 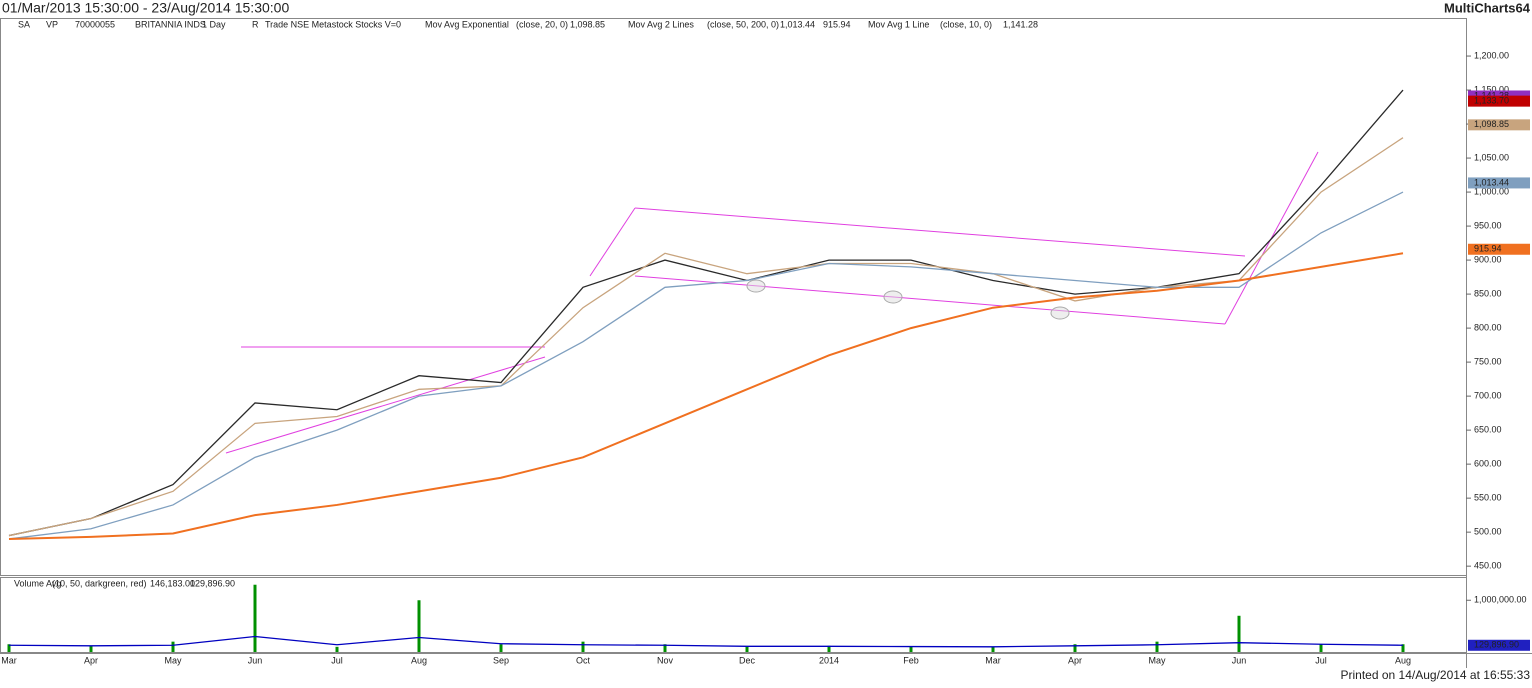 What do you see at coordinates (1491, 101) in the screenshot?
I see `price-marker-label: 1,133.70` at bounding box center [1491, 101].